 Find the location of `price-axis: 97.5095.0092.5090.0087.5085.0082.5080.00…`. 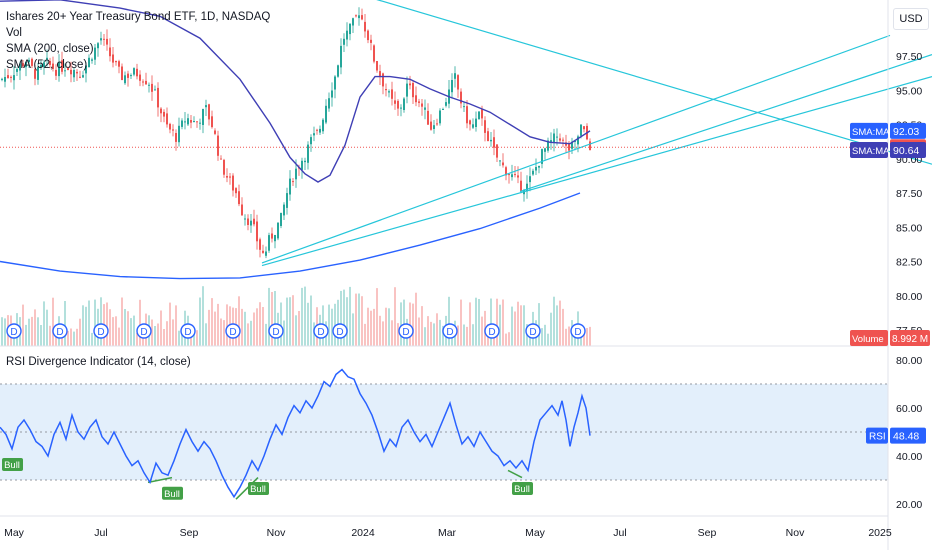

price-axis: 97.5095.0092.5090.0087.5085.0082.5080.00… is located at coordinates (909, 194).